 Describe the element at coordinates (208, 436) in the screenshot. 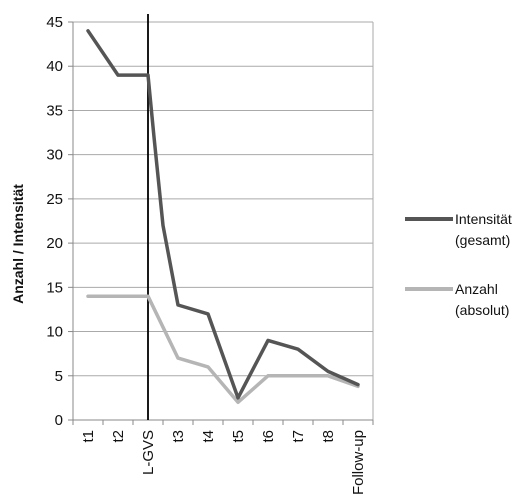

I see `x-tick-label: t4` at that location.